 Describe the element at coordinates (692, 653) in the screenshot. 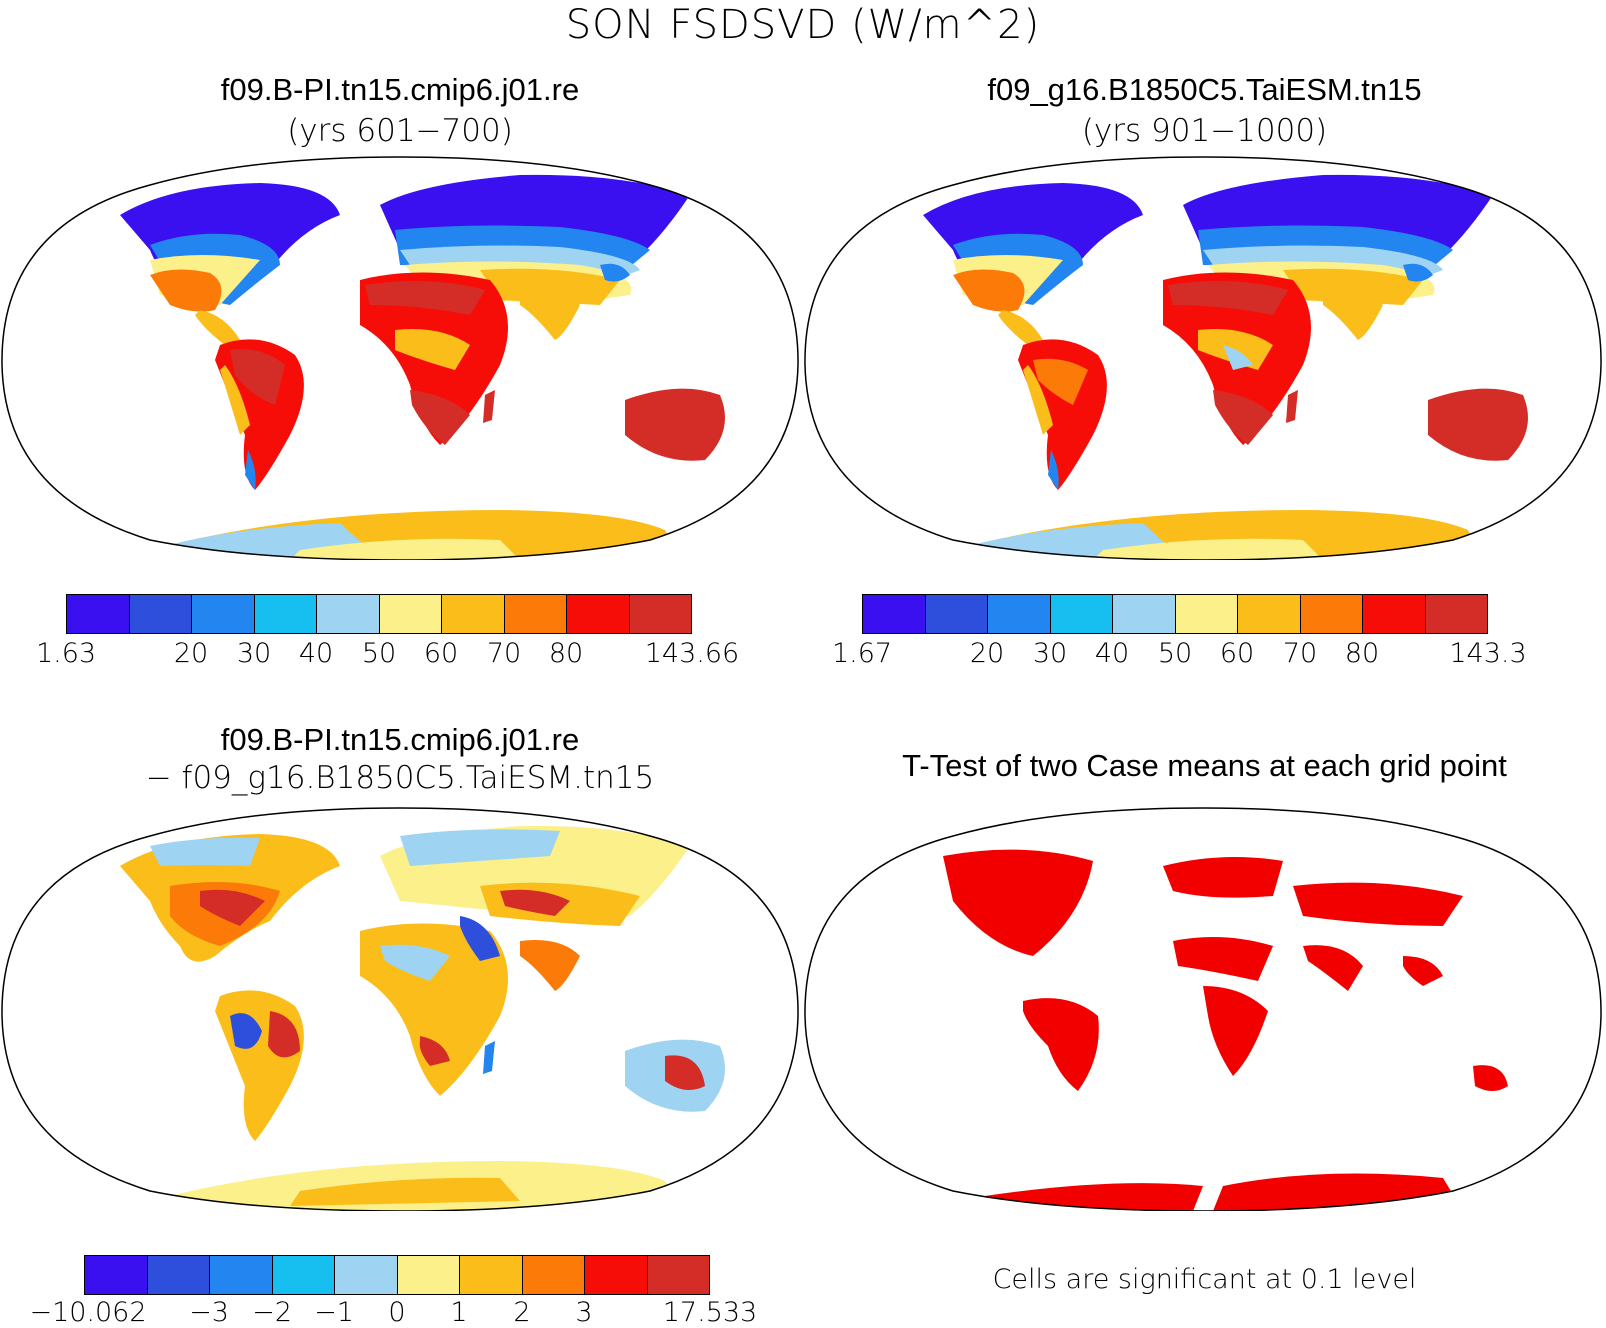

I see `colorbar-tick-label: 143.66` at that location.